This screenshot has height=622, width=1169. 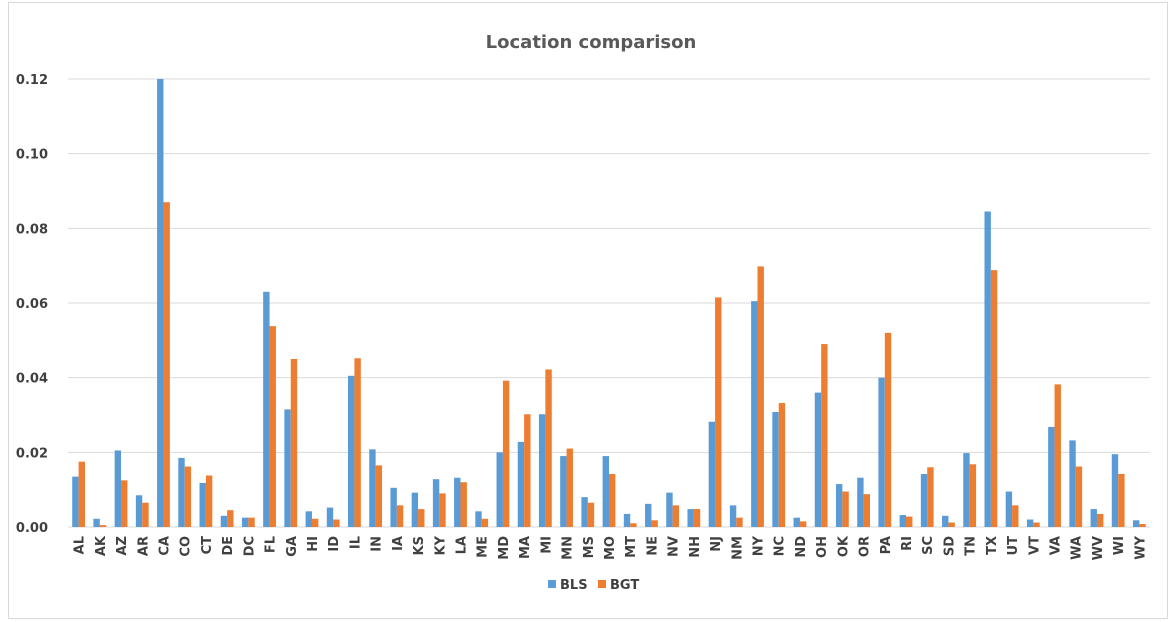 I want to click on x-tick-label: IL, so click(x=355, y=542).